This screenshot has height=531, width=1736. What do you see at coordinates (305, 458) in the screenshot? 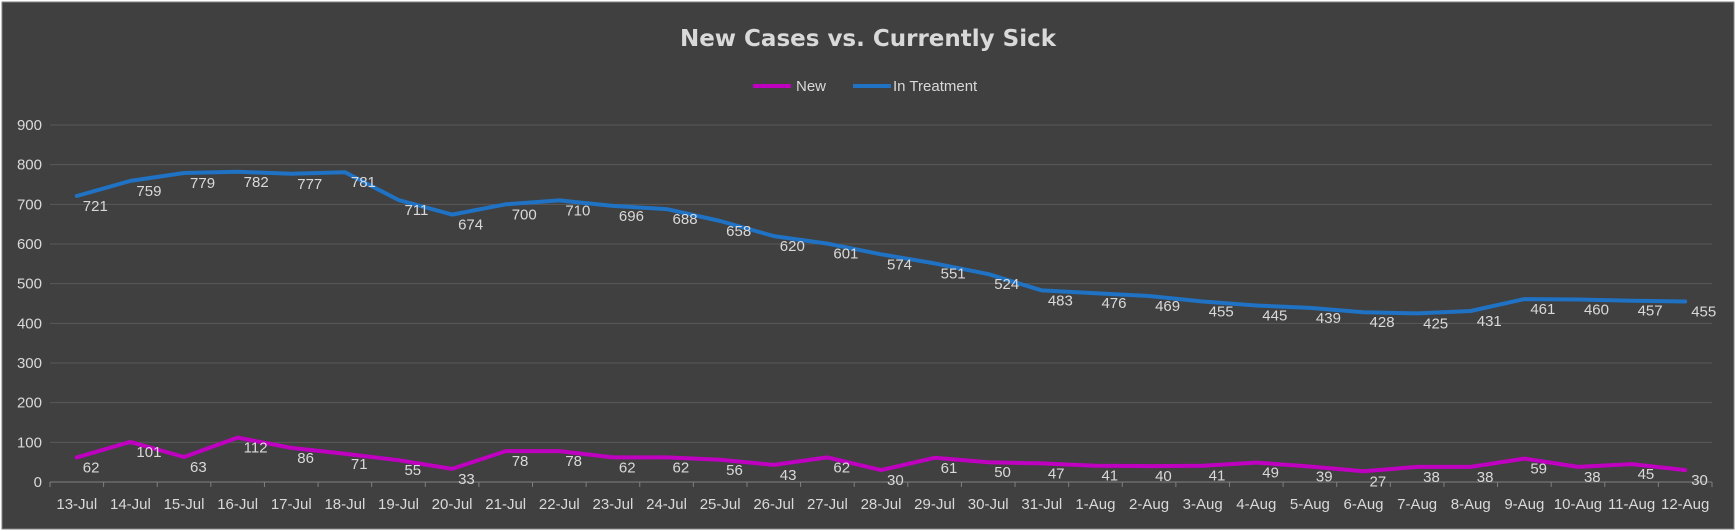
I see `data-label-new: 86` at bounding box center [305, 458].